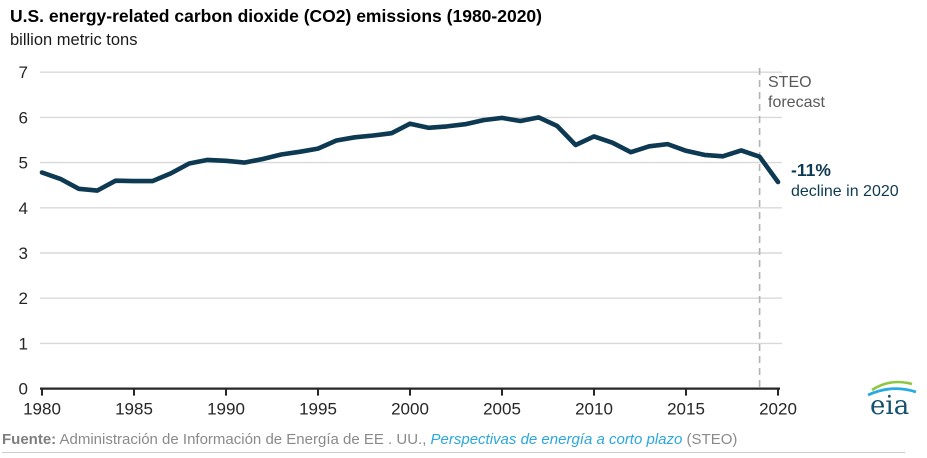 The width and height of the screenshot is (927, 458). Describe the element at coordinates (594, 409) in the screenshot. I see `x-axis-tick-label-2010: 2010` at that location.